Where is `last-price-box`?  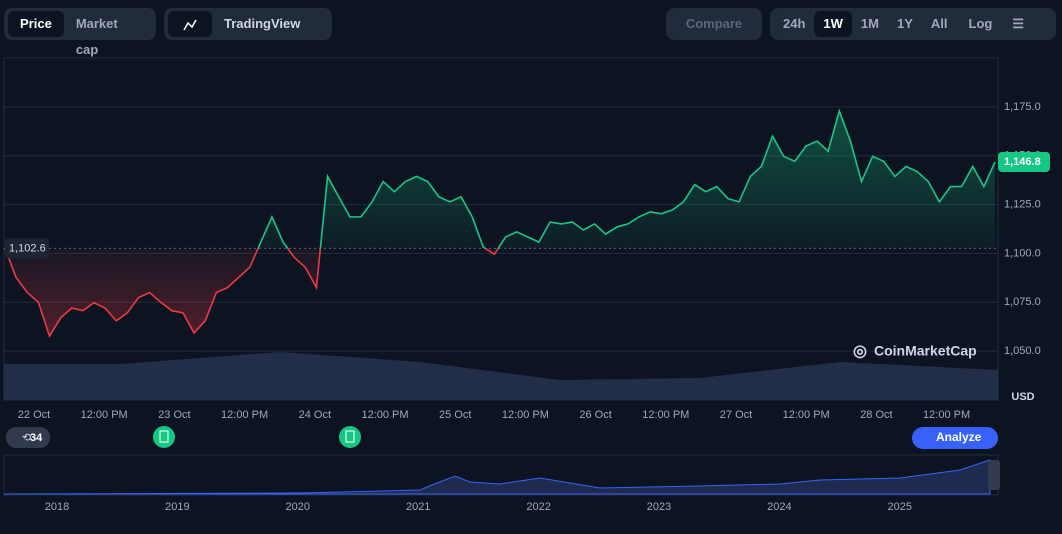 last-price-box is located at coordinates (1024, 161).